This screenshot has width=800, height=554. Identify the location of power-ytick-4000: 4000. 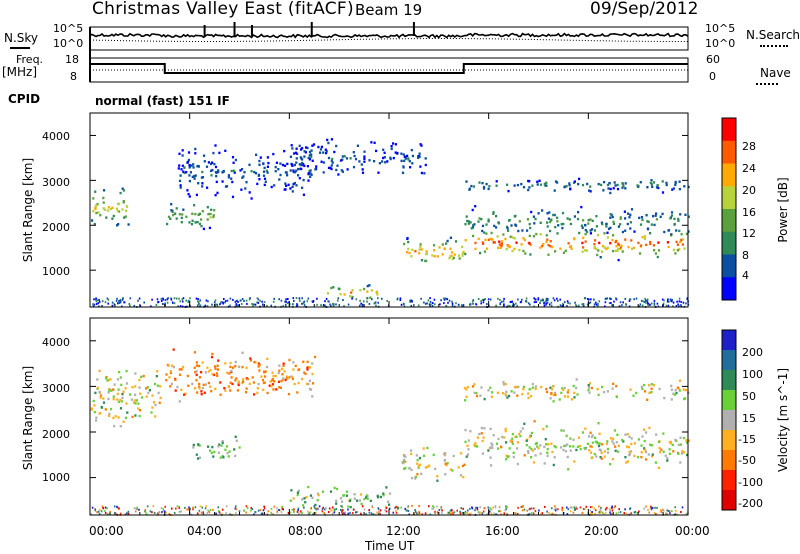
(56, 136).